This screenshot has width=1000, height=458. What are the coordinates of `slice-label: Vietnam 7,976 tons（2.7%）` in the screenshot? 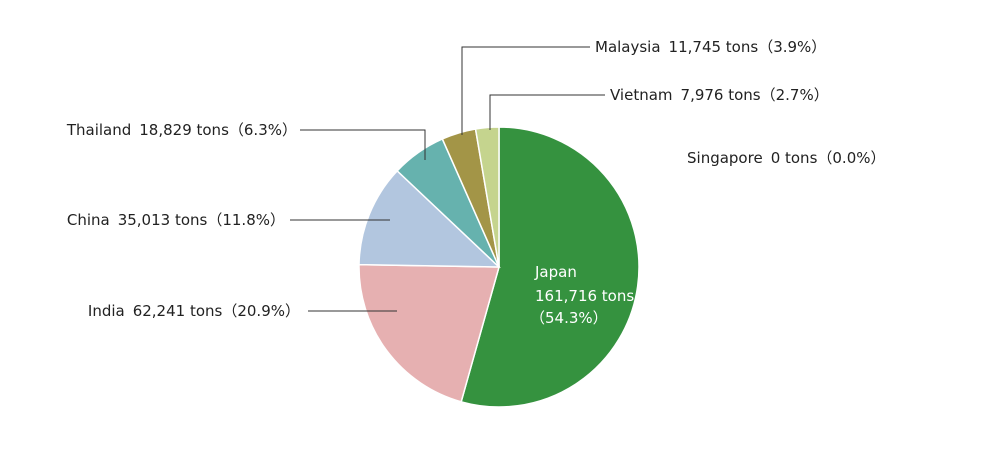 It's located at (719, 95).